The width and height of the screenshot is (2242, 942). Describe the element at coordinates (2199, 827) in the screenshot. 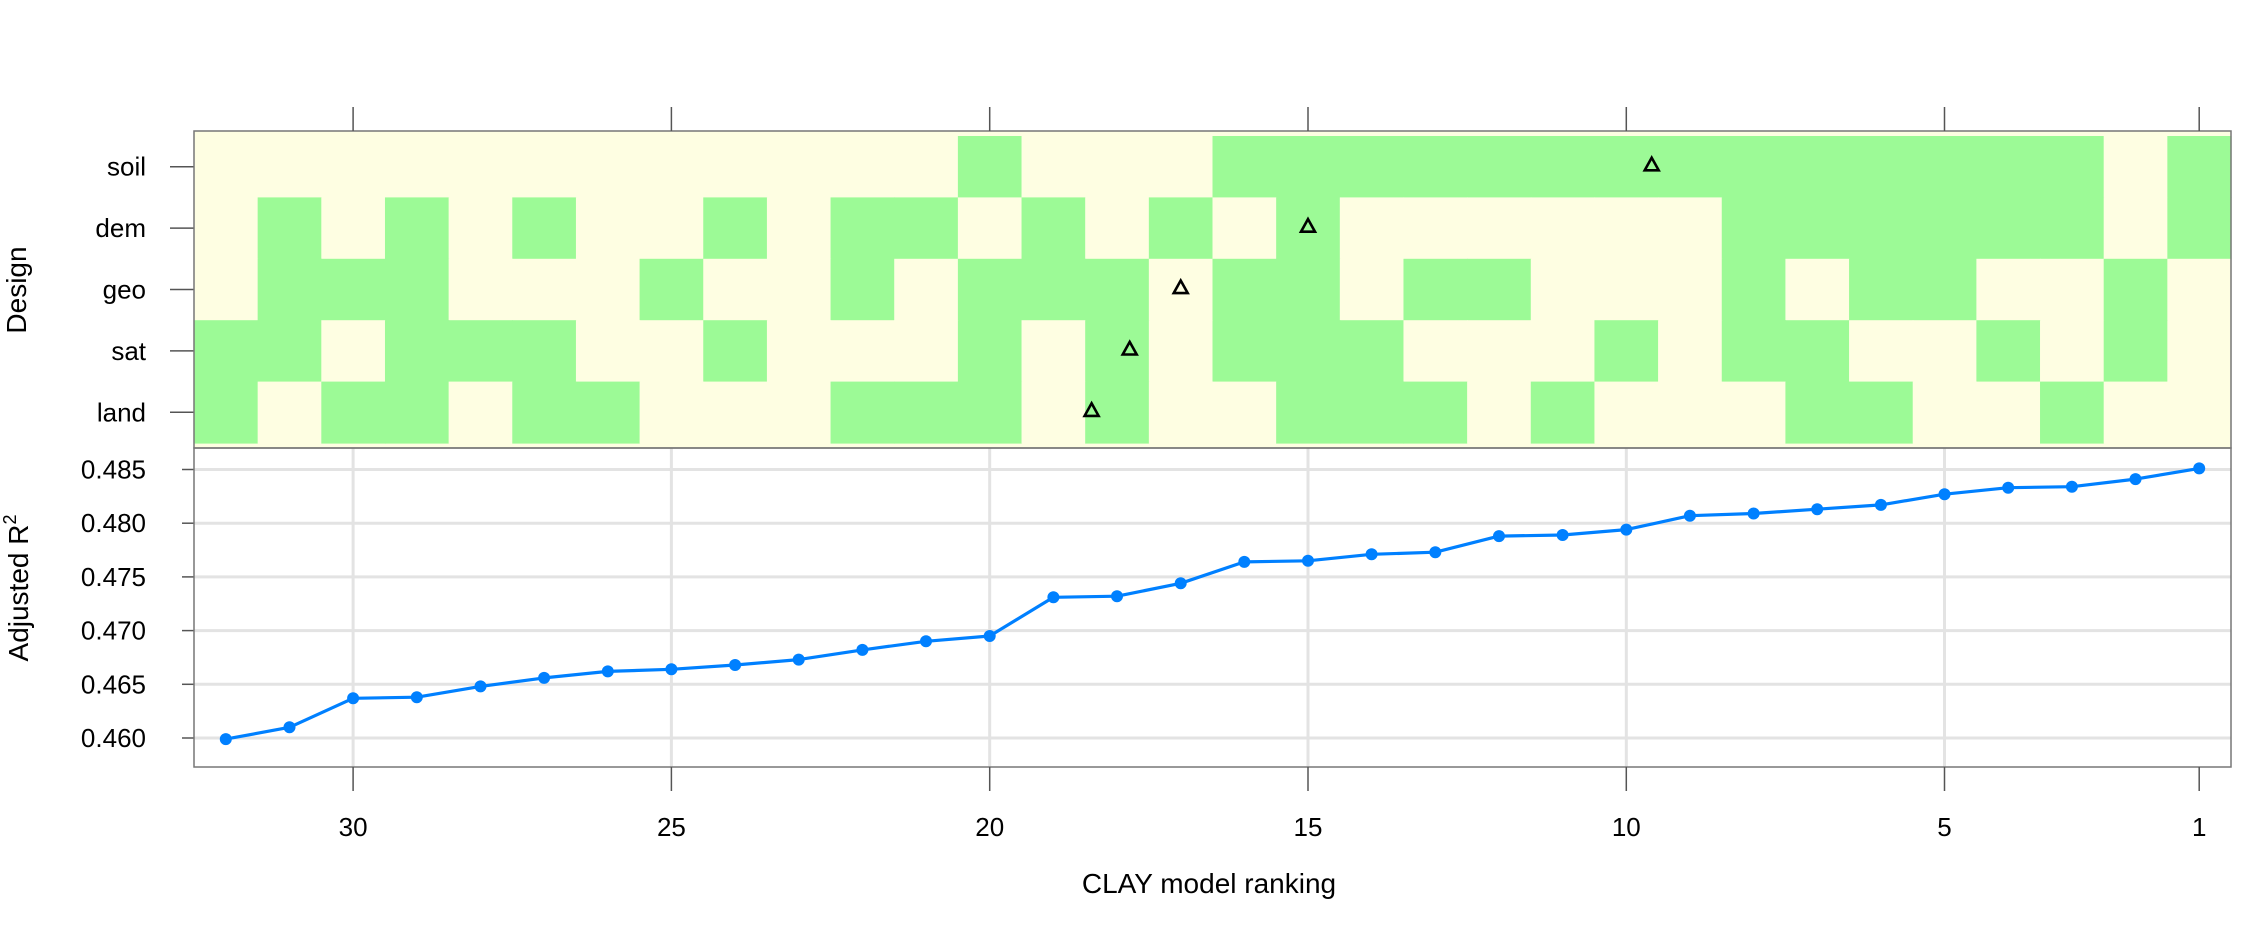

I see `x-tick-label-6: 1` at that location.